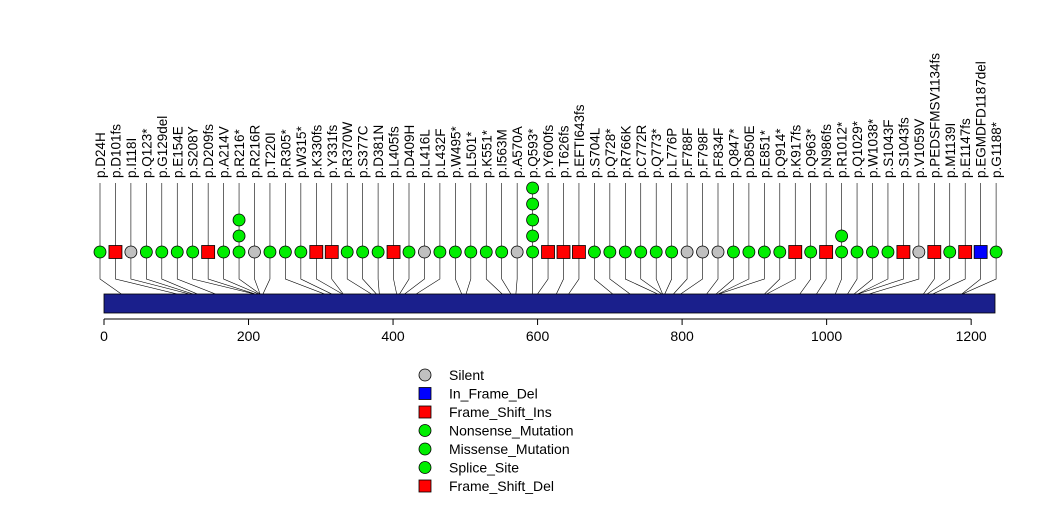  I want to click on legend-label: Missense_Mutation, so click(509, 449).